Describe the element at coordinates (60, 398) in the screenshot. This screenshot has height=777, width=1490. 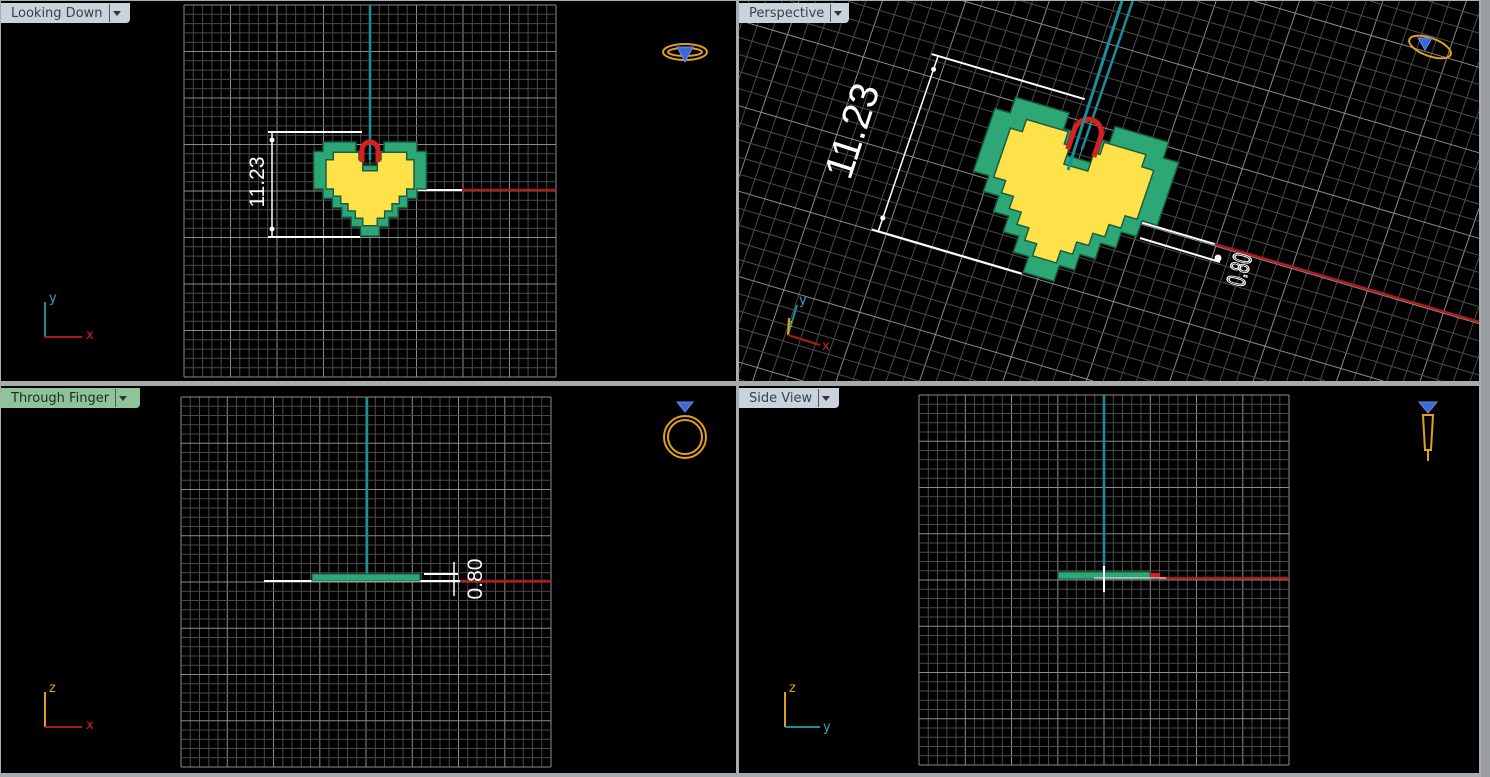
I see `viewport-title: Through Finger` at that location.